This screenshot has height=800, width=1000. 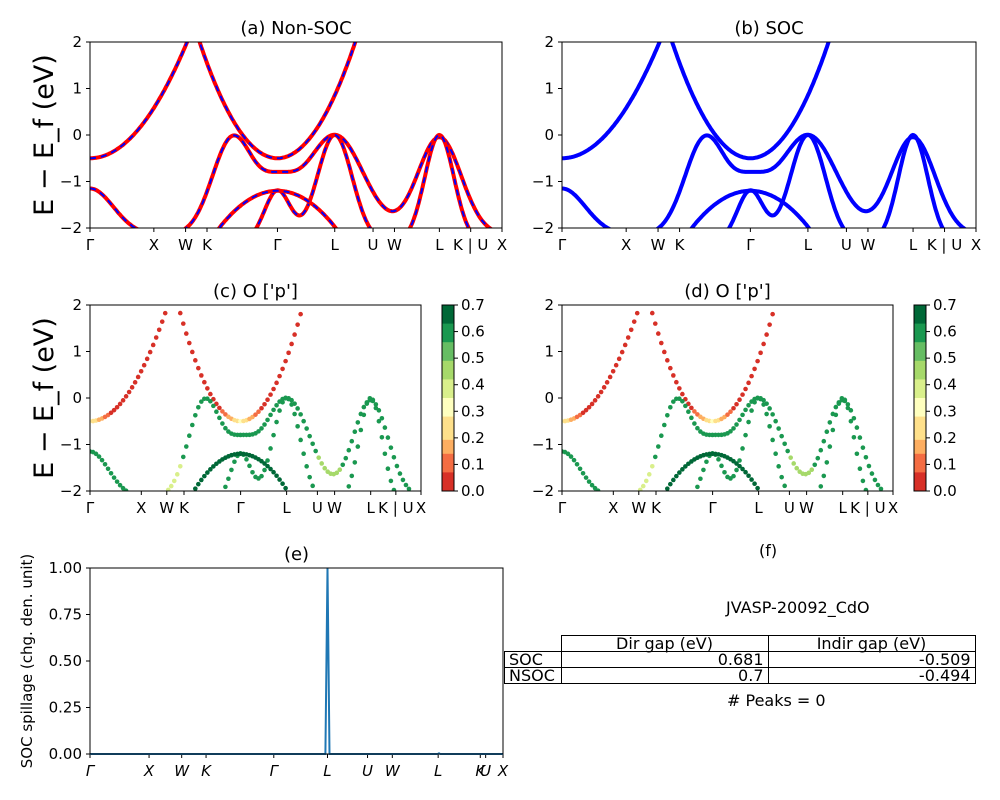 I want to click on colorbar-tick-label: 0.7, so click(x=473, y=305).